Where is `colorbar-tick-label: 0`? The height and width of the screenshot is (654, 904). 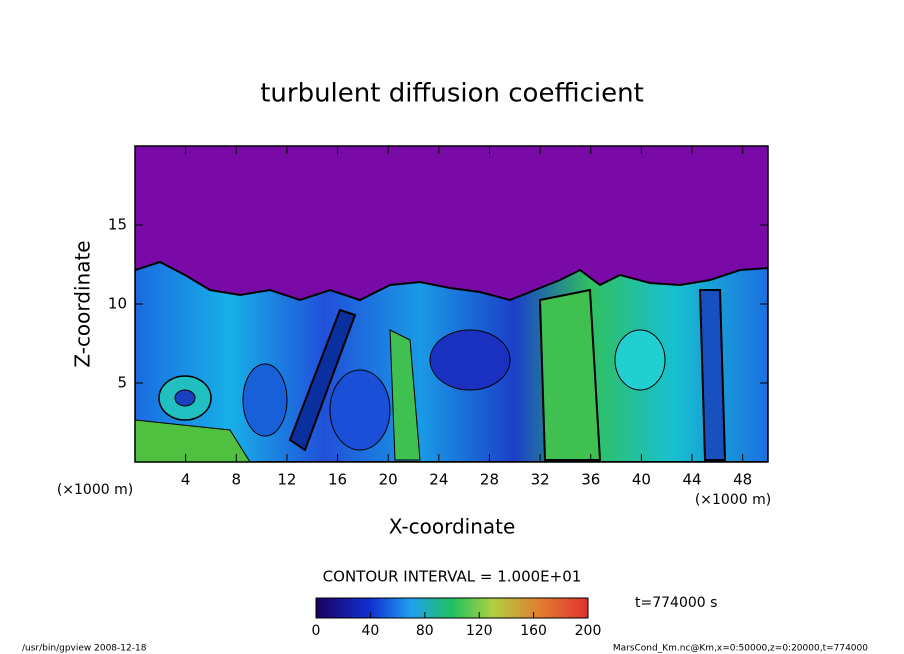 colorbar-tick-label: 0 is located at coordinates (316, 631).